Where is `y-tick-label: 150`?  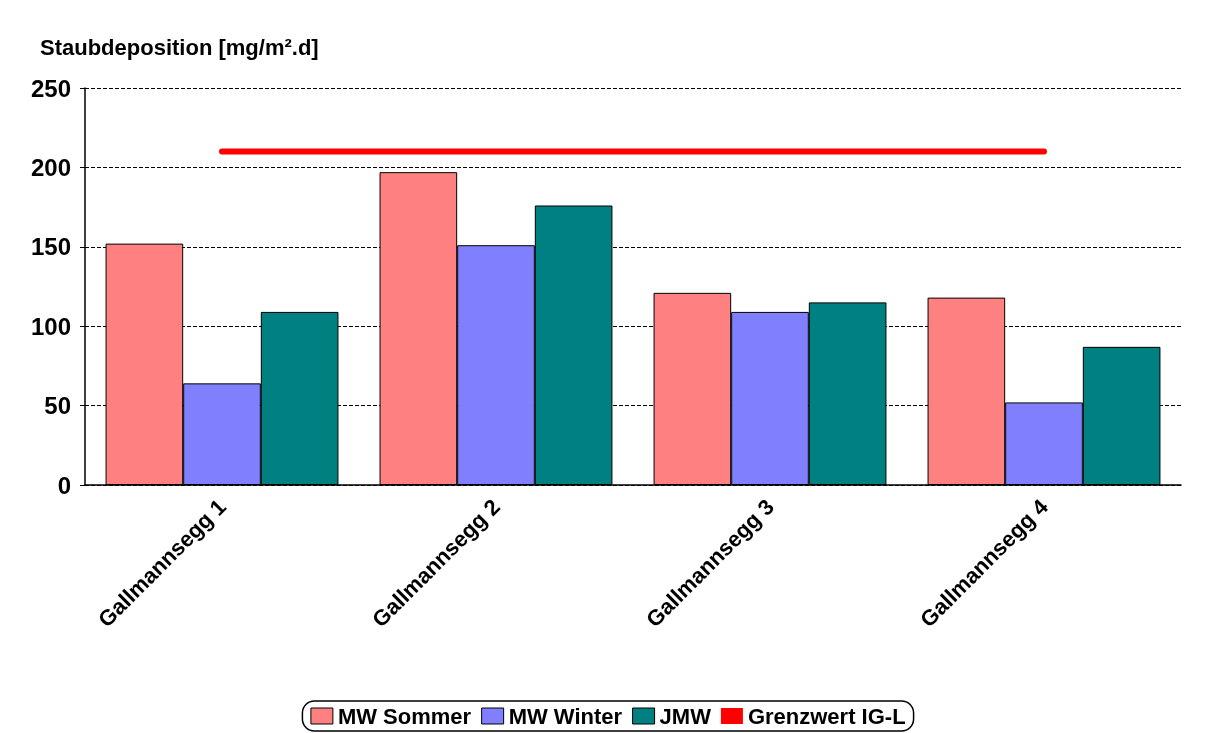
y-tick-label: 150 is located at coordinates (50, 247).